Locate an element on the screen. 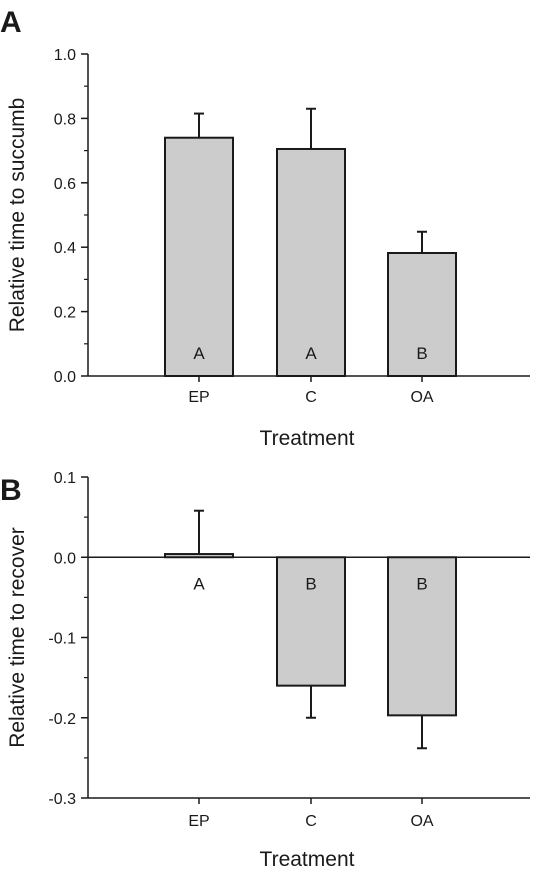 This screenshot has height=877, width=536. y-tick-label: 0.6 is located at coordinates (65, 184).